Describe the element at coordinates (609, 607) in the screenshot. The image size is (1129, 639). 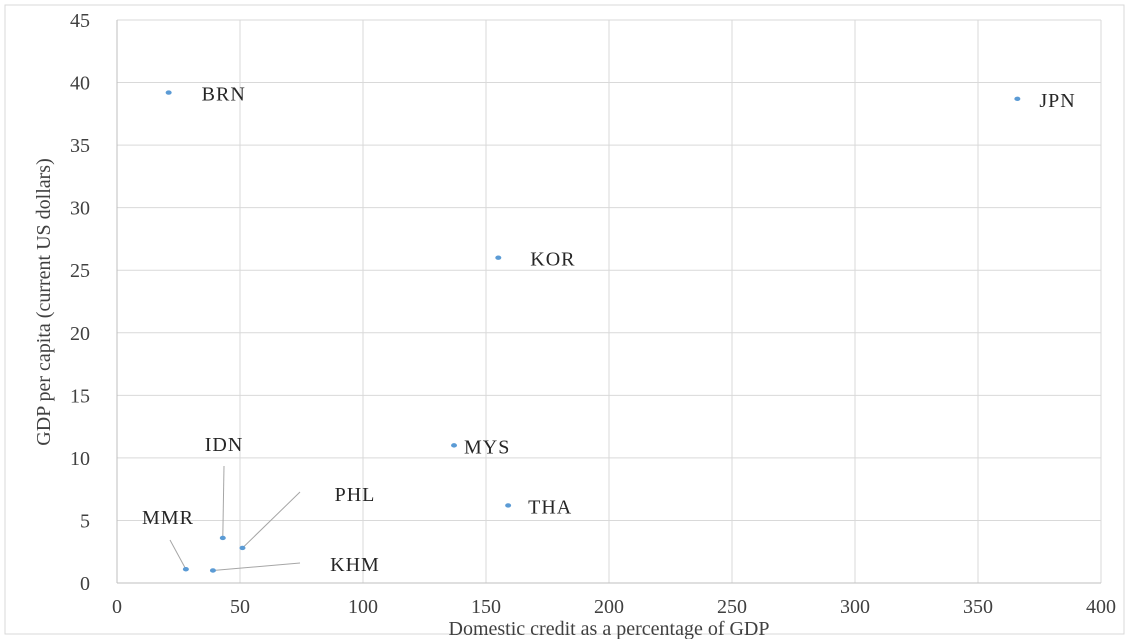
I see `x-tick-label: 200` at that location.